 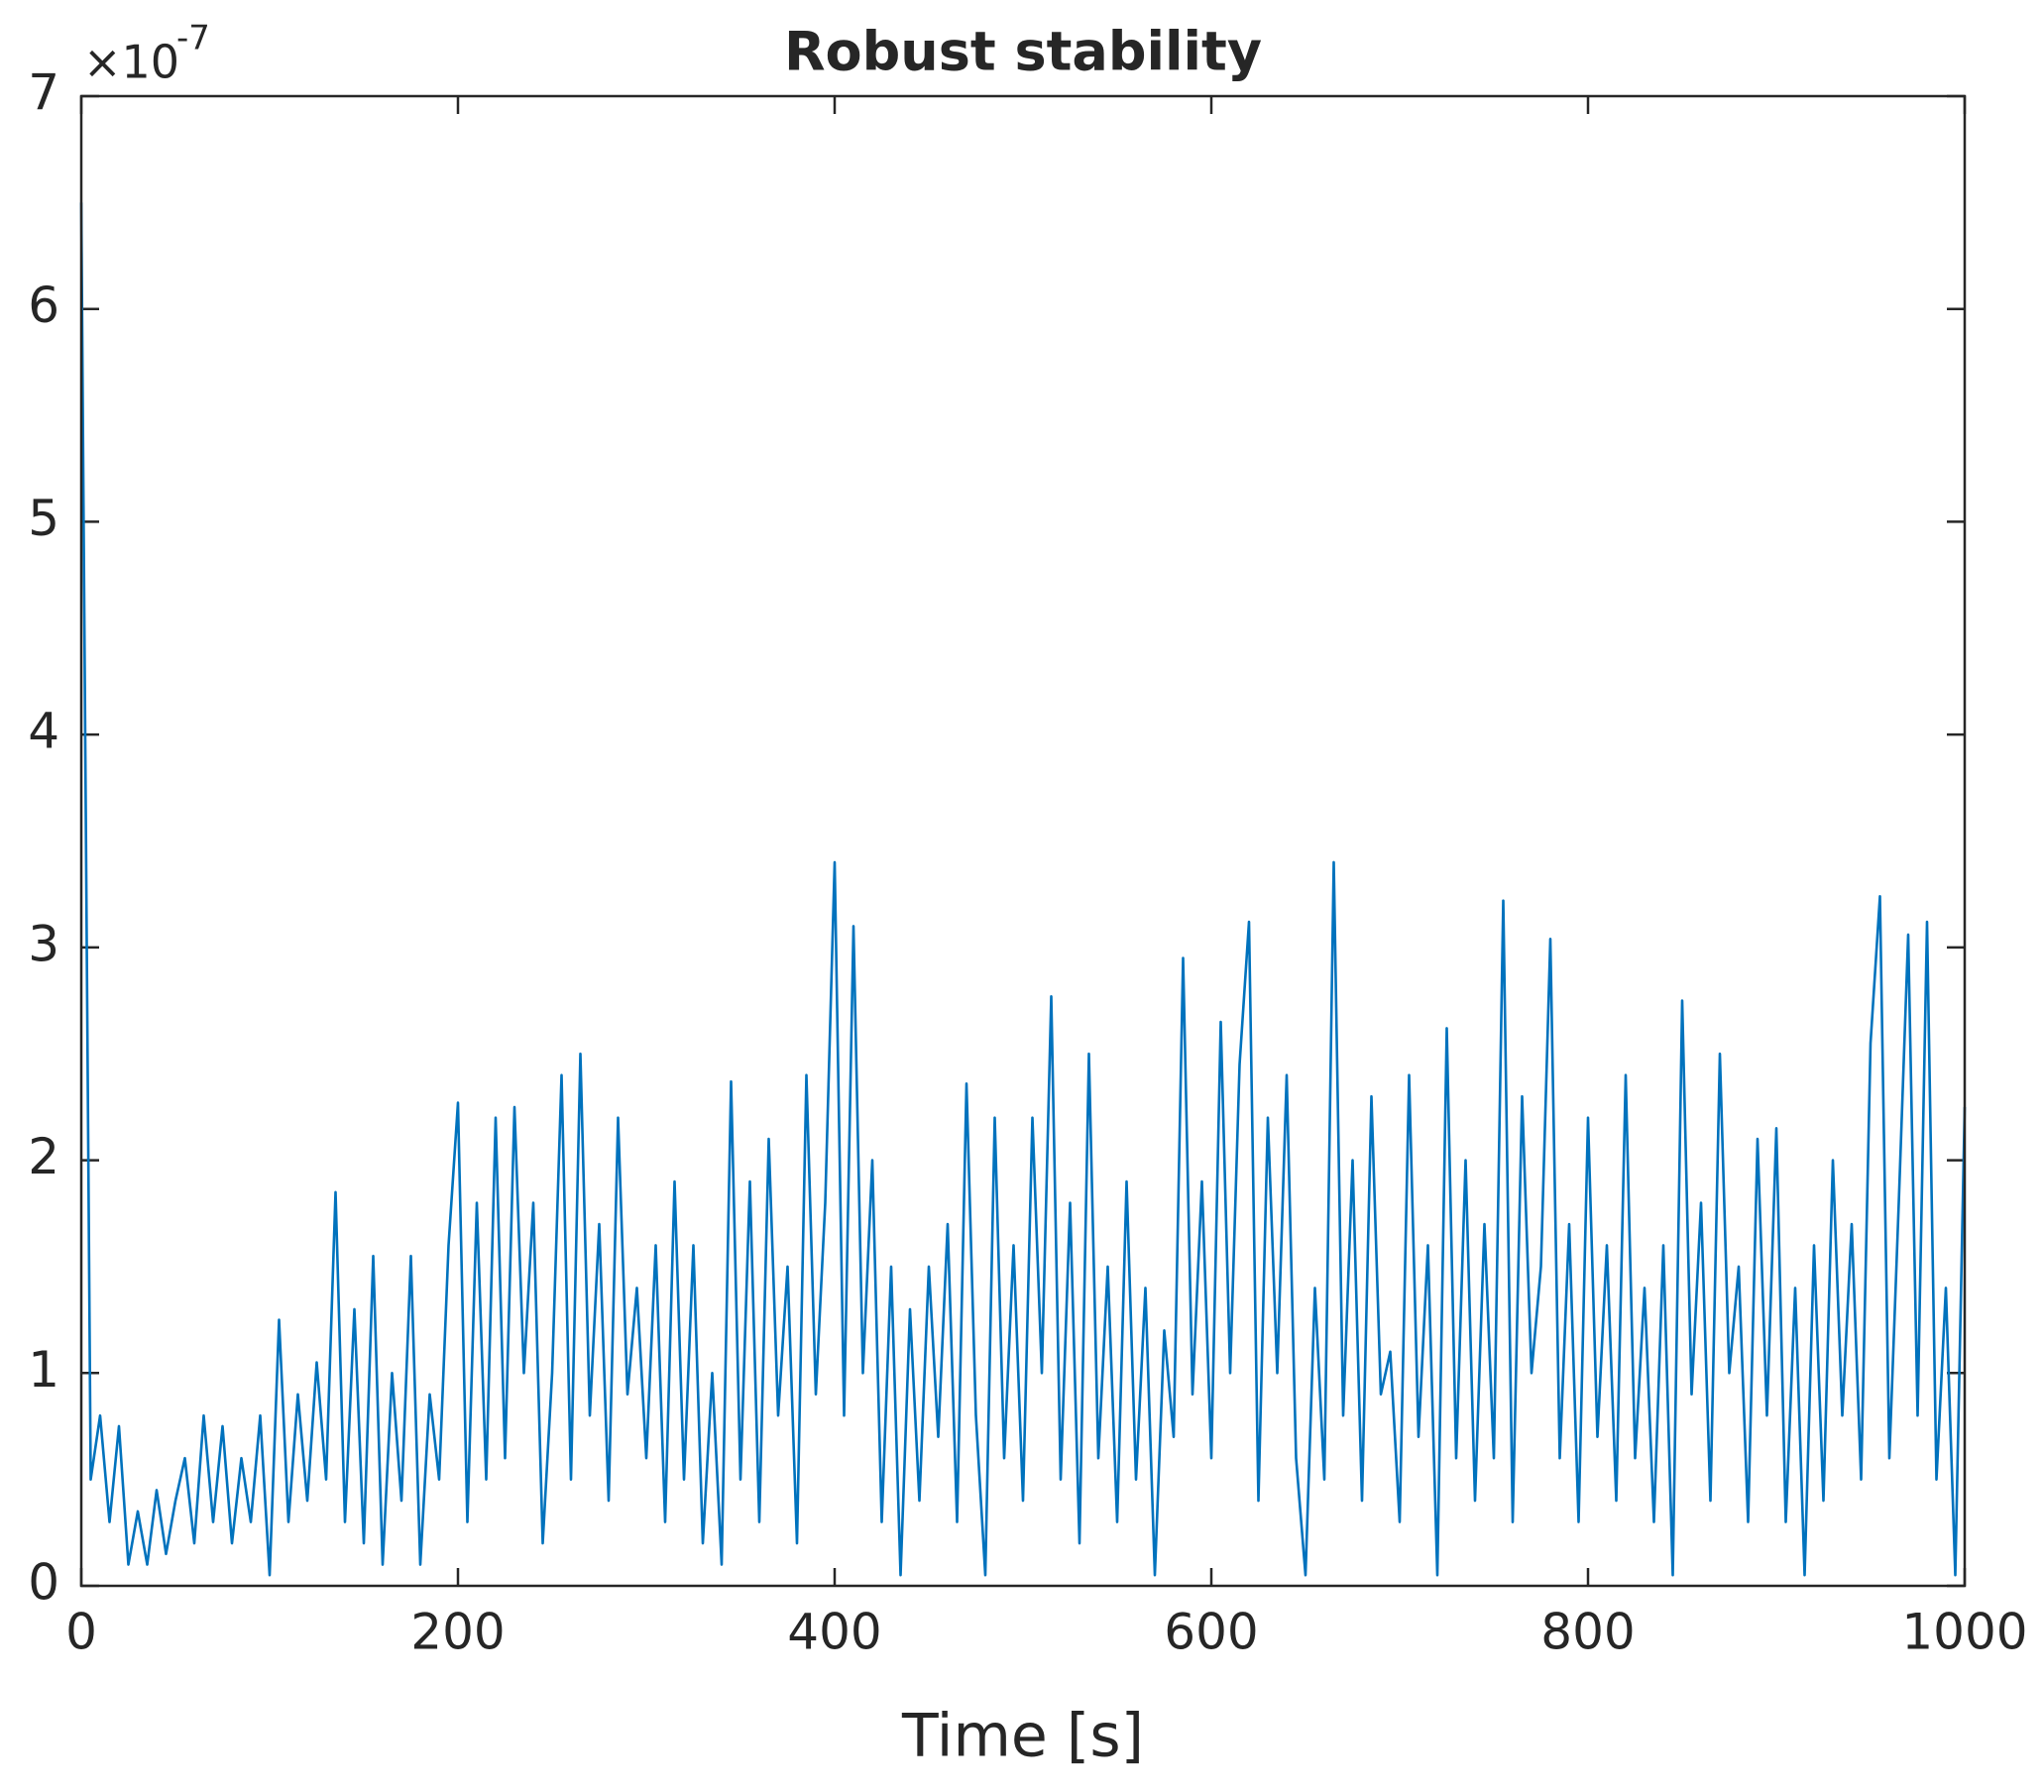 I want to click on y-tick-label: 3, so click(x=43, y=943).